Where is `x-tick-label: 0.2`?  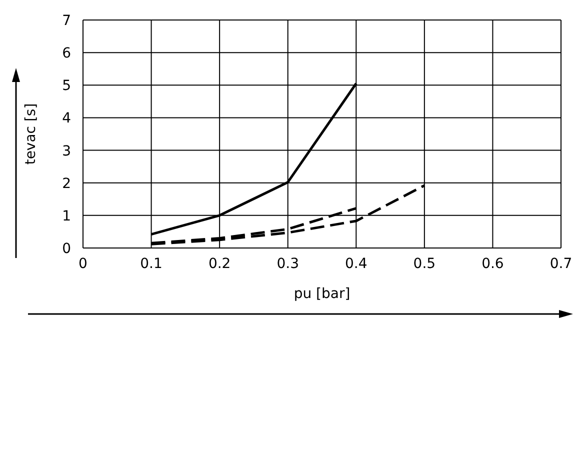 x-tick-label: 0.2 is located at coordinates (219, 264).